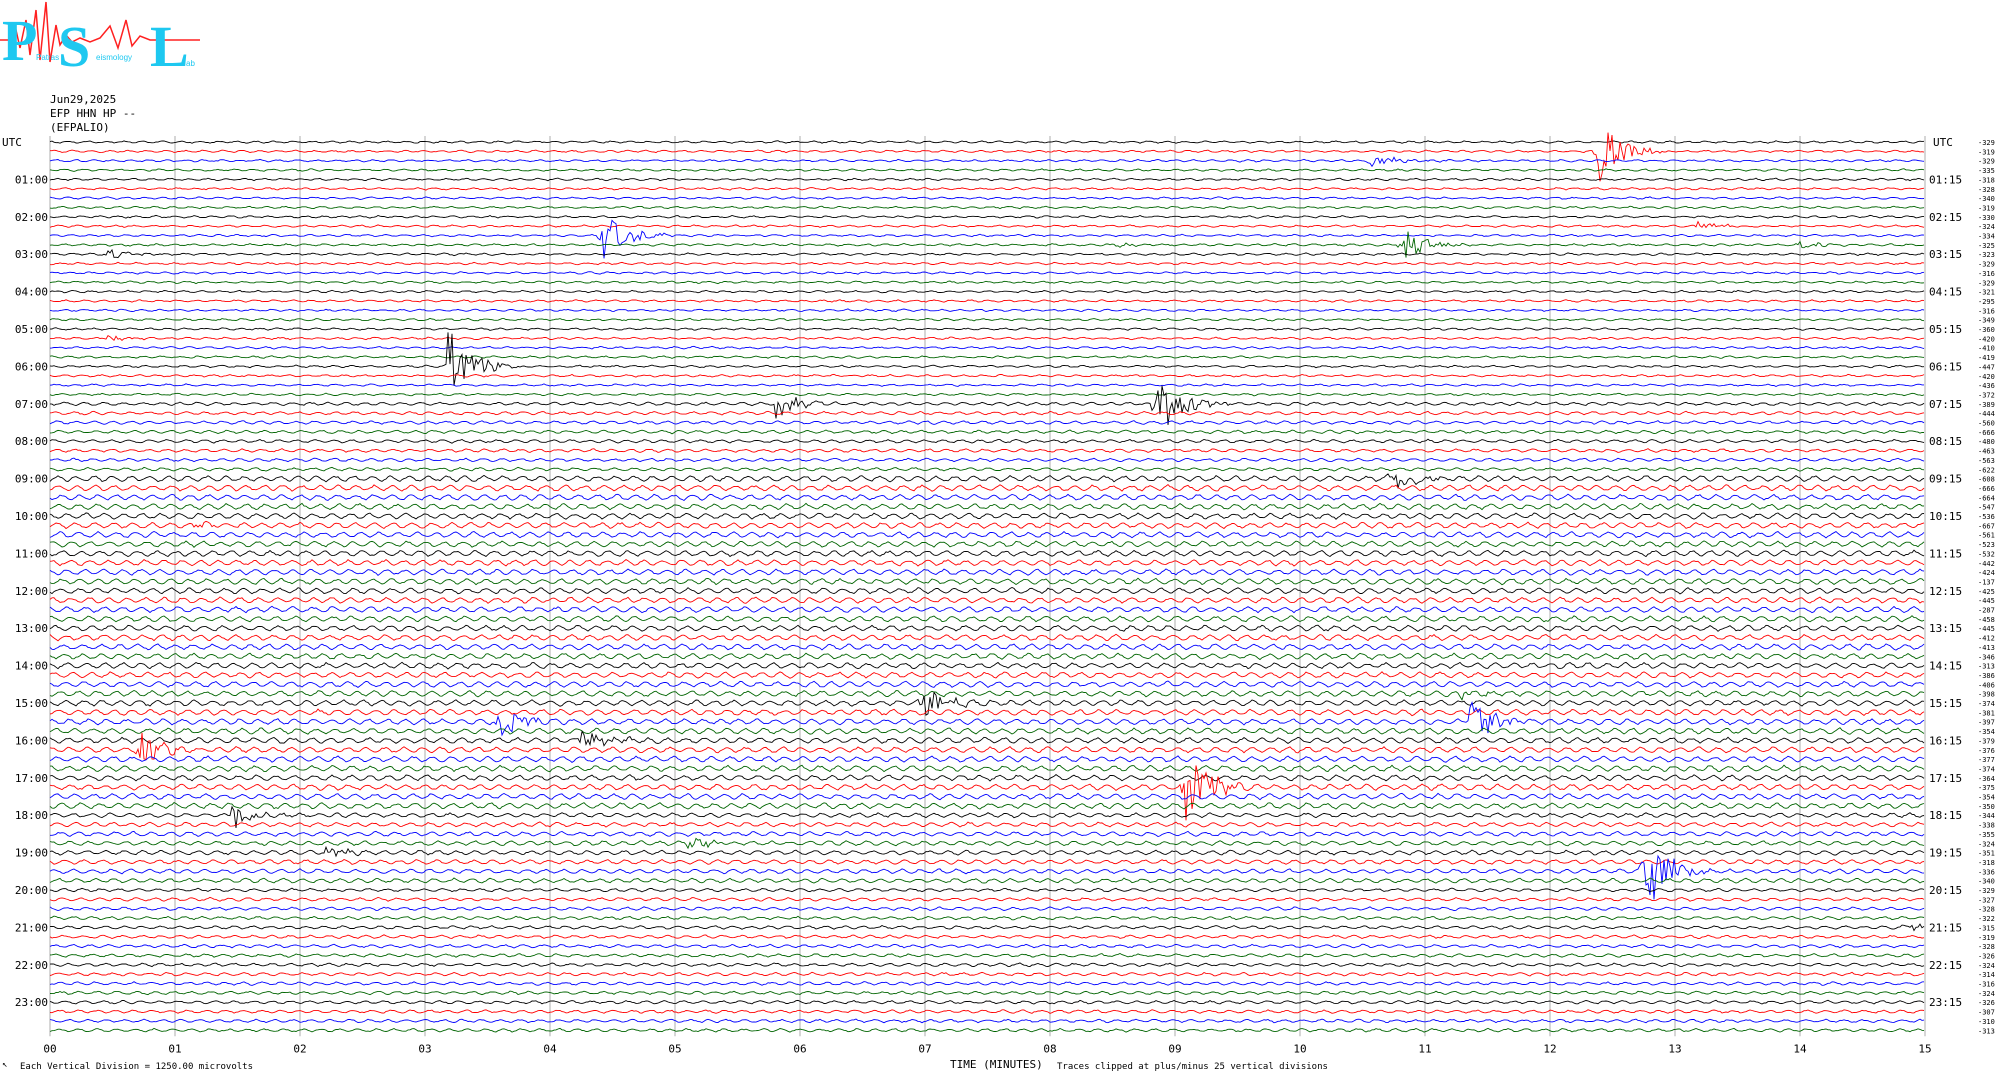 This screenshot has height=1080, width=2010. Describe the element at coordinates (1986, 872) in the screenshot. I see `offset-label: -336` at that location.